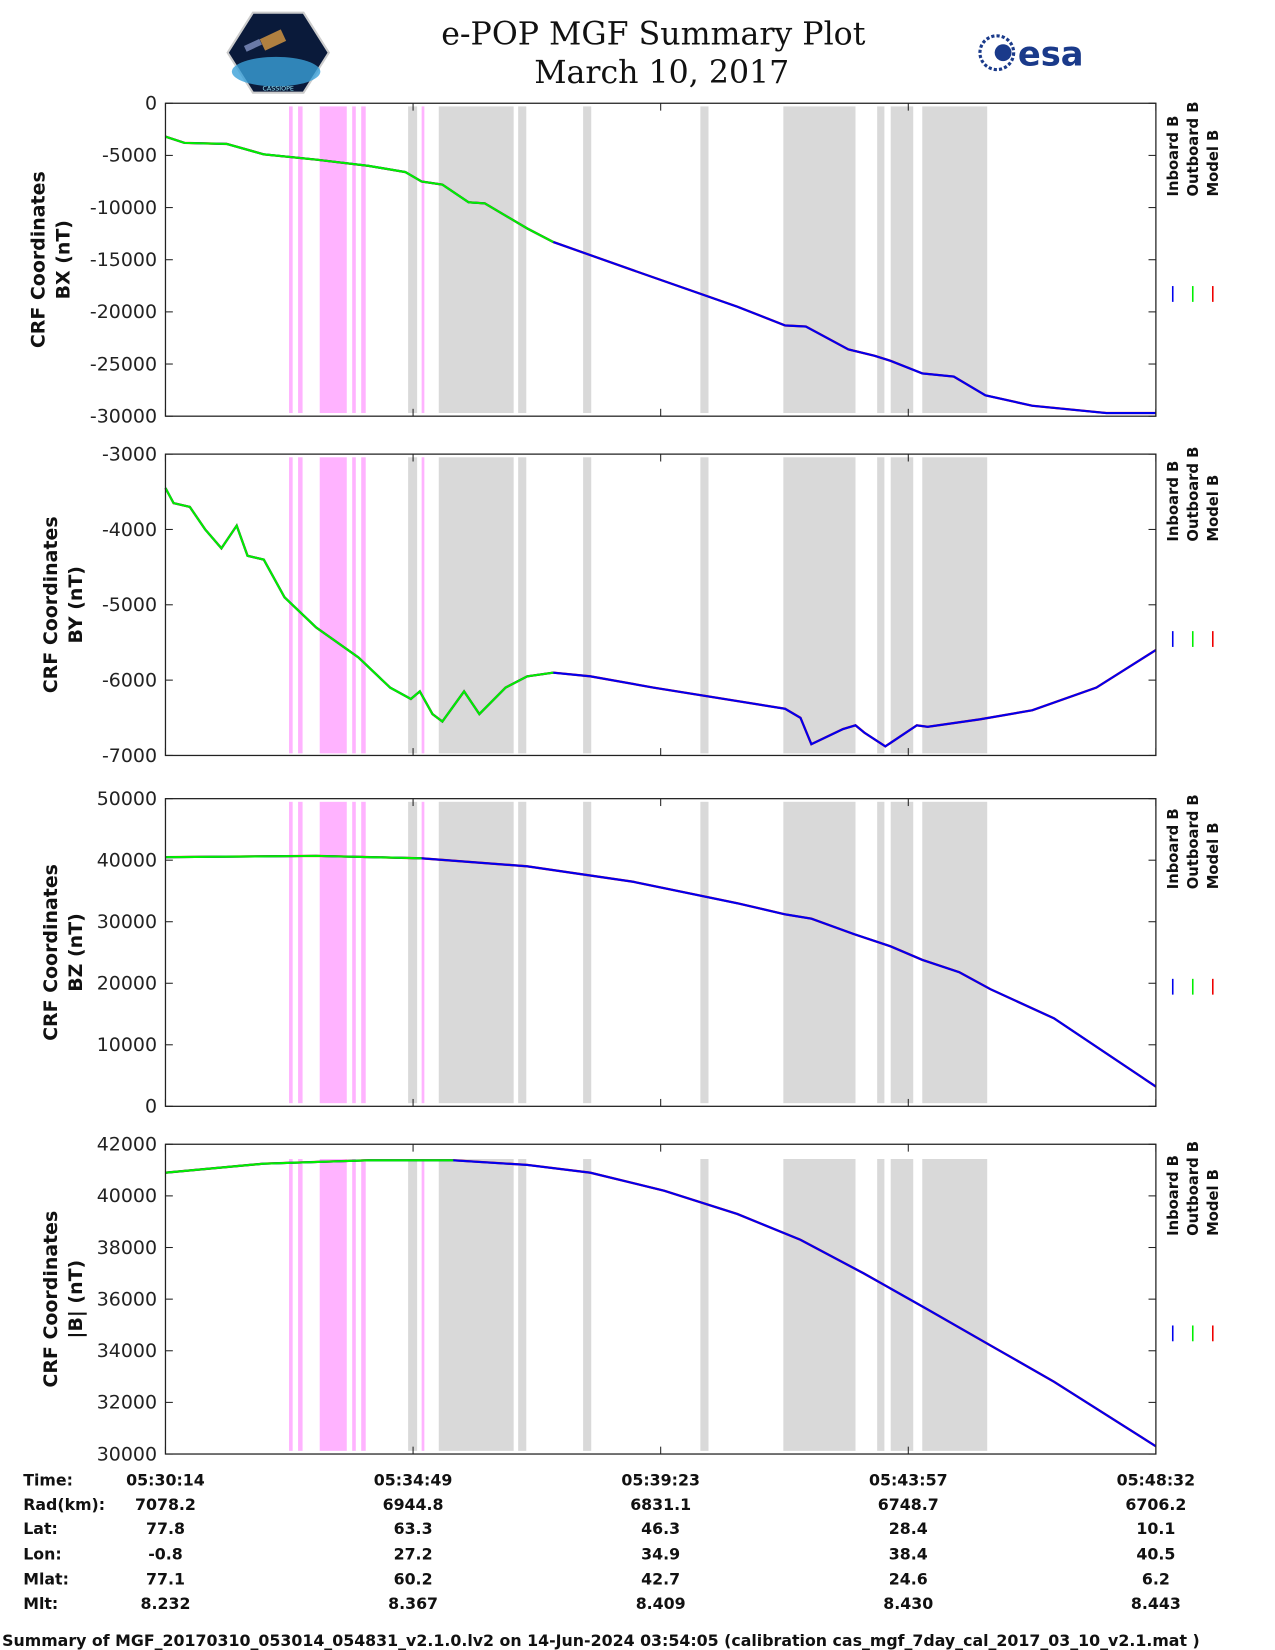 The width and height of the screenshot is (1275, 1650). Describe the element at coordinates (123, 260) in the screenshot. I see `y-tick-label: -15000` at that location.